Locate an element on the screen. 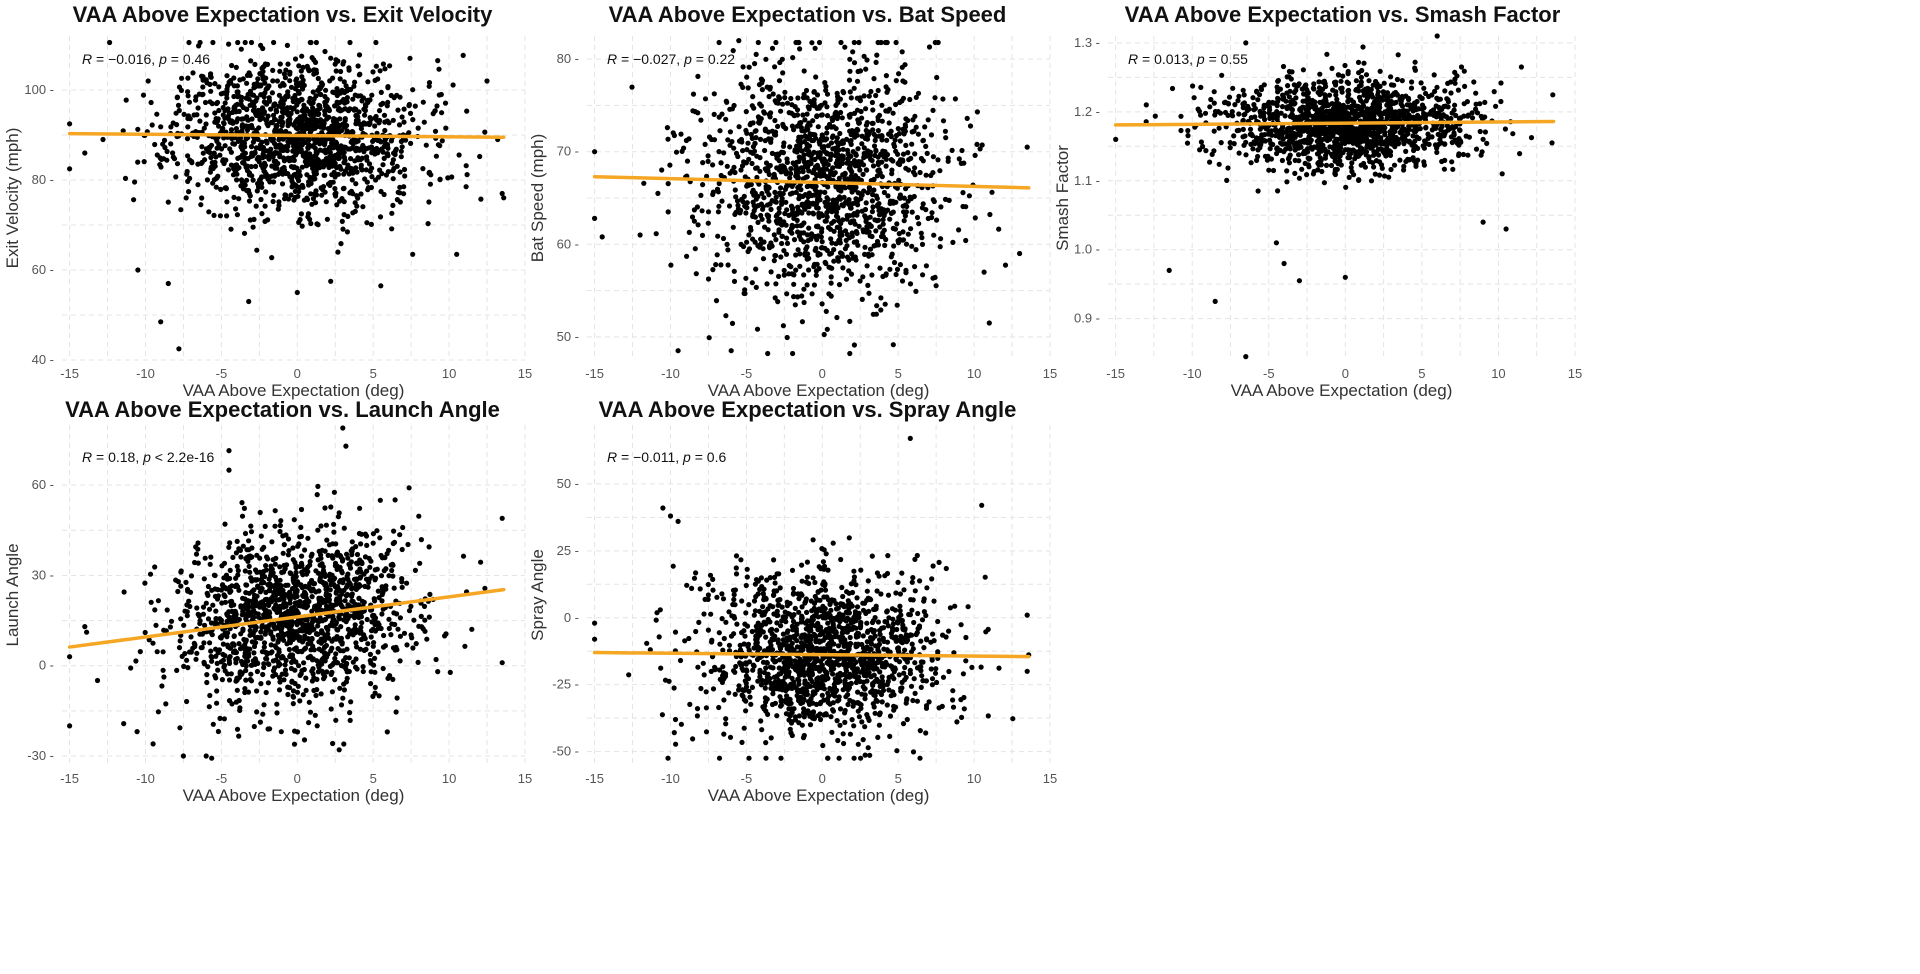 This screenshot has width=1920, height=974. x-tick-label: 15 is located at coordinates (525, 373).